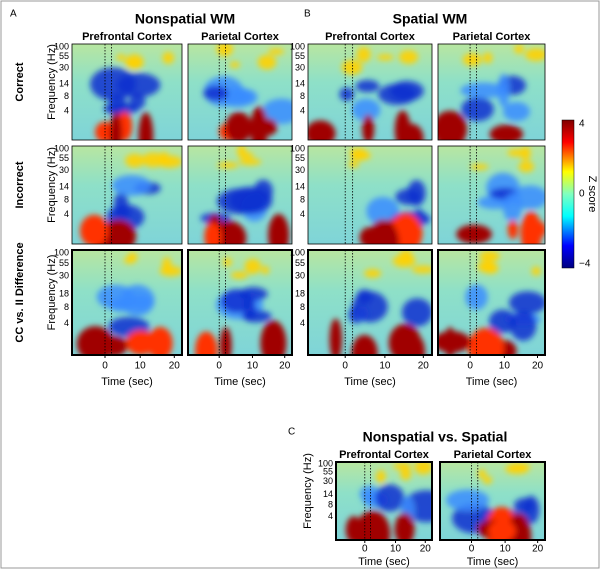 Image resolution: width=600 pixels, height=574 pixels. Describe the element at coordinates (307, 14) in the screenshot. I see `panel-label: B` at that location.